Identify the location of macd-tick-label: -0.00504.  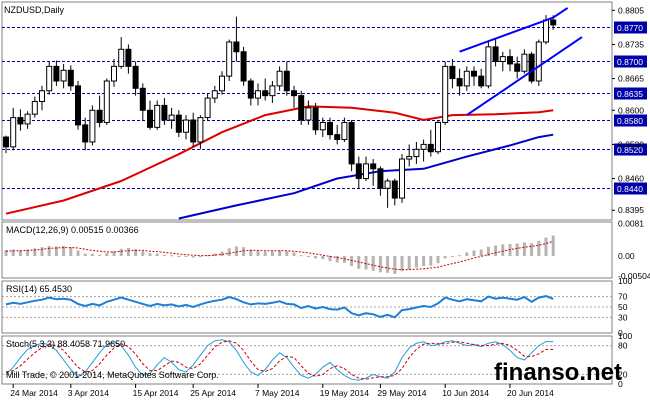
(634, 276).